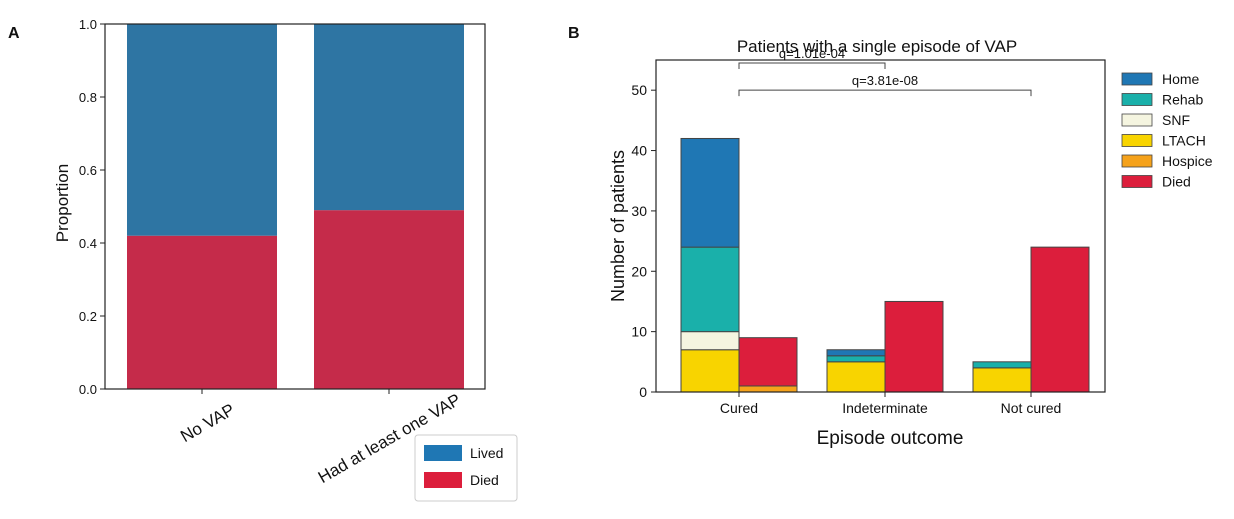 The height and width of the screenshot is (519, 1234). Describe the element at coordinates (639, 271) in the screenshot. I see `y-tick-label: 20` at that location.